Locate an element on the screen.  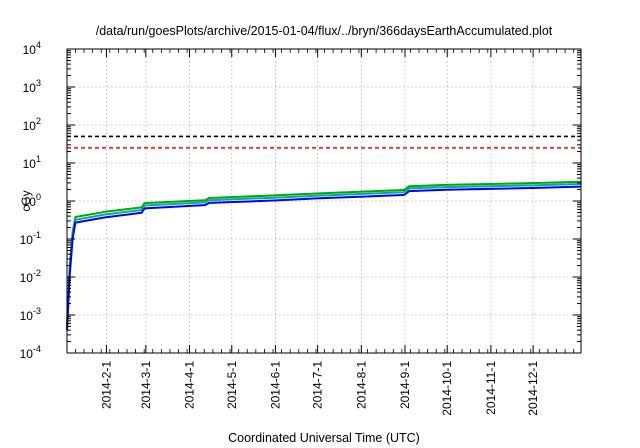
y-tick-label: 10⁻³ is located at coordinates (30, 314).